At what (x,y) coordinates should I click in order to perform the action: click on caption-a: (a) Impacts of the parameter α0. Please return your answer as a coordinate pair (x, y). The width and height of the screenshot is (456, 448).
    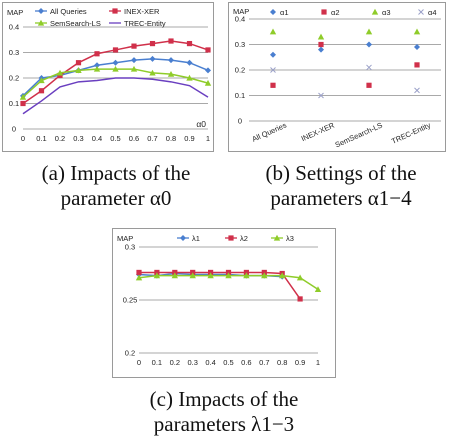
    Looking at the image, I should click on (116, 186).